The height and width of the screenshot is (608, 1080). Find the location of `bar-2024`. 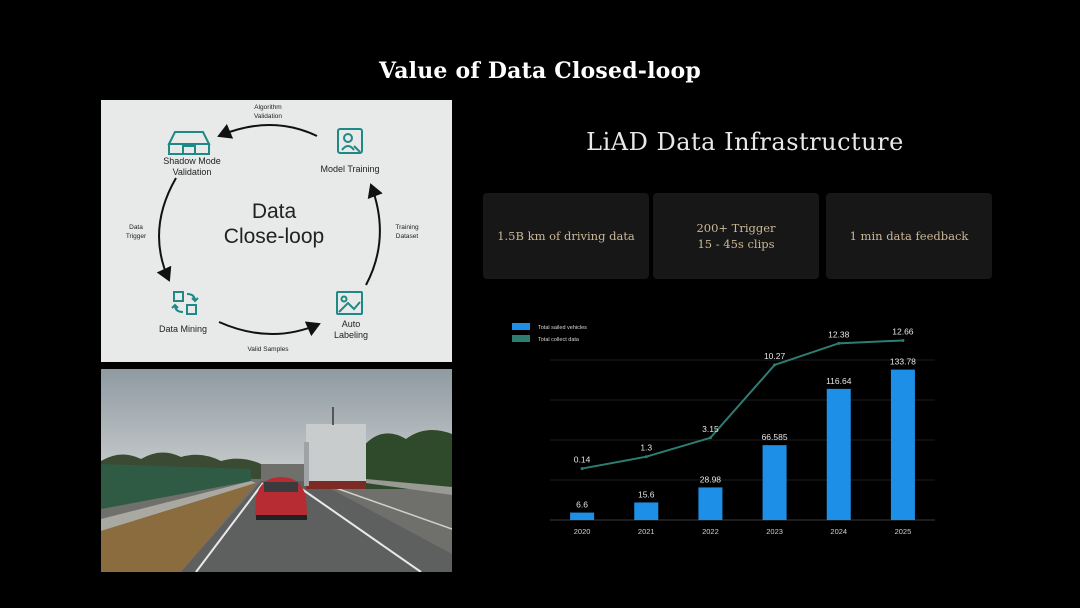

bar-2024 is located at coordinates (838, 454).